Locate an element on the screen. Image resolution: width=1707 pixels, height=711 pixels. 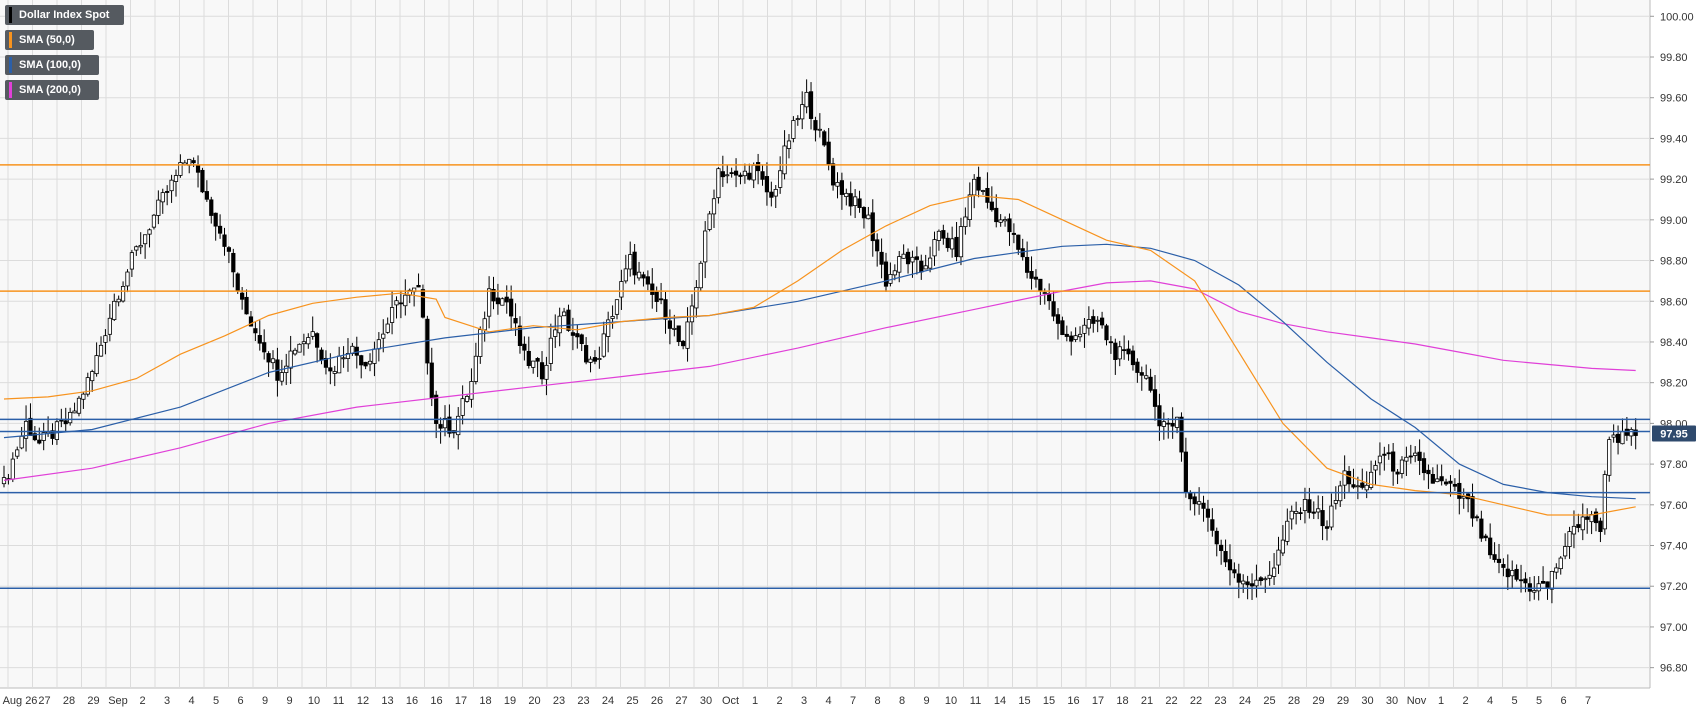
legend-item-dollar-index: Dollar Index Spot is located at coordinates (64, 15).